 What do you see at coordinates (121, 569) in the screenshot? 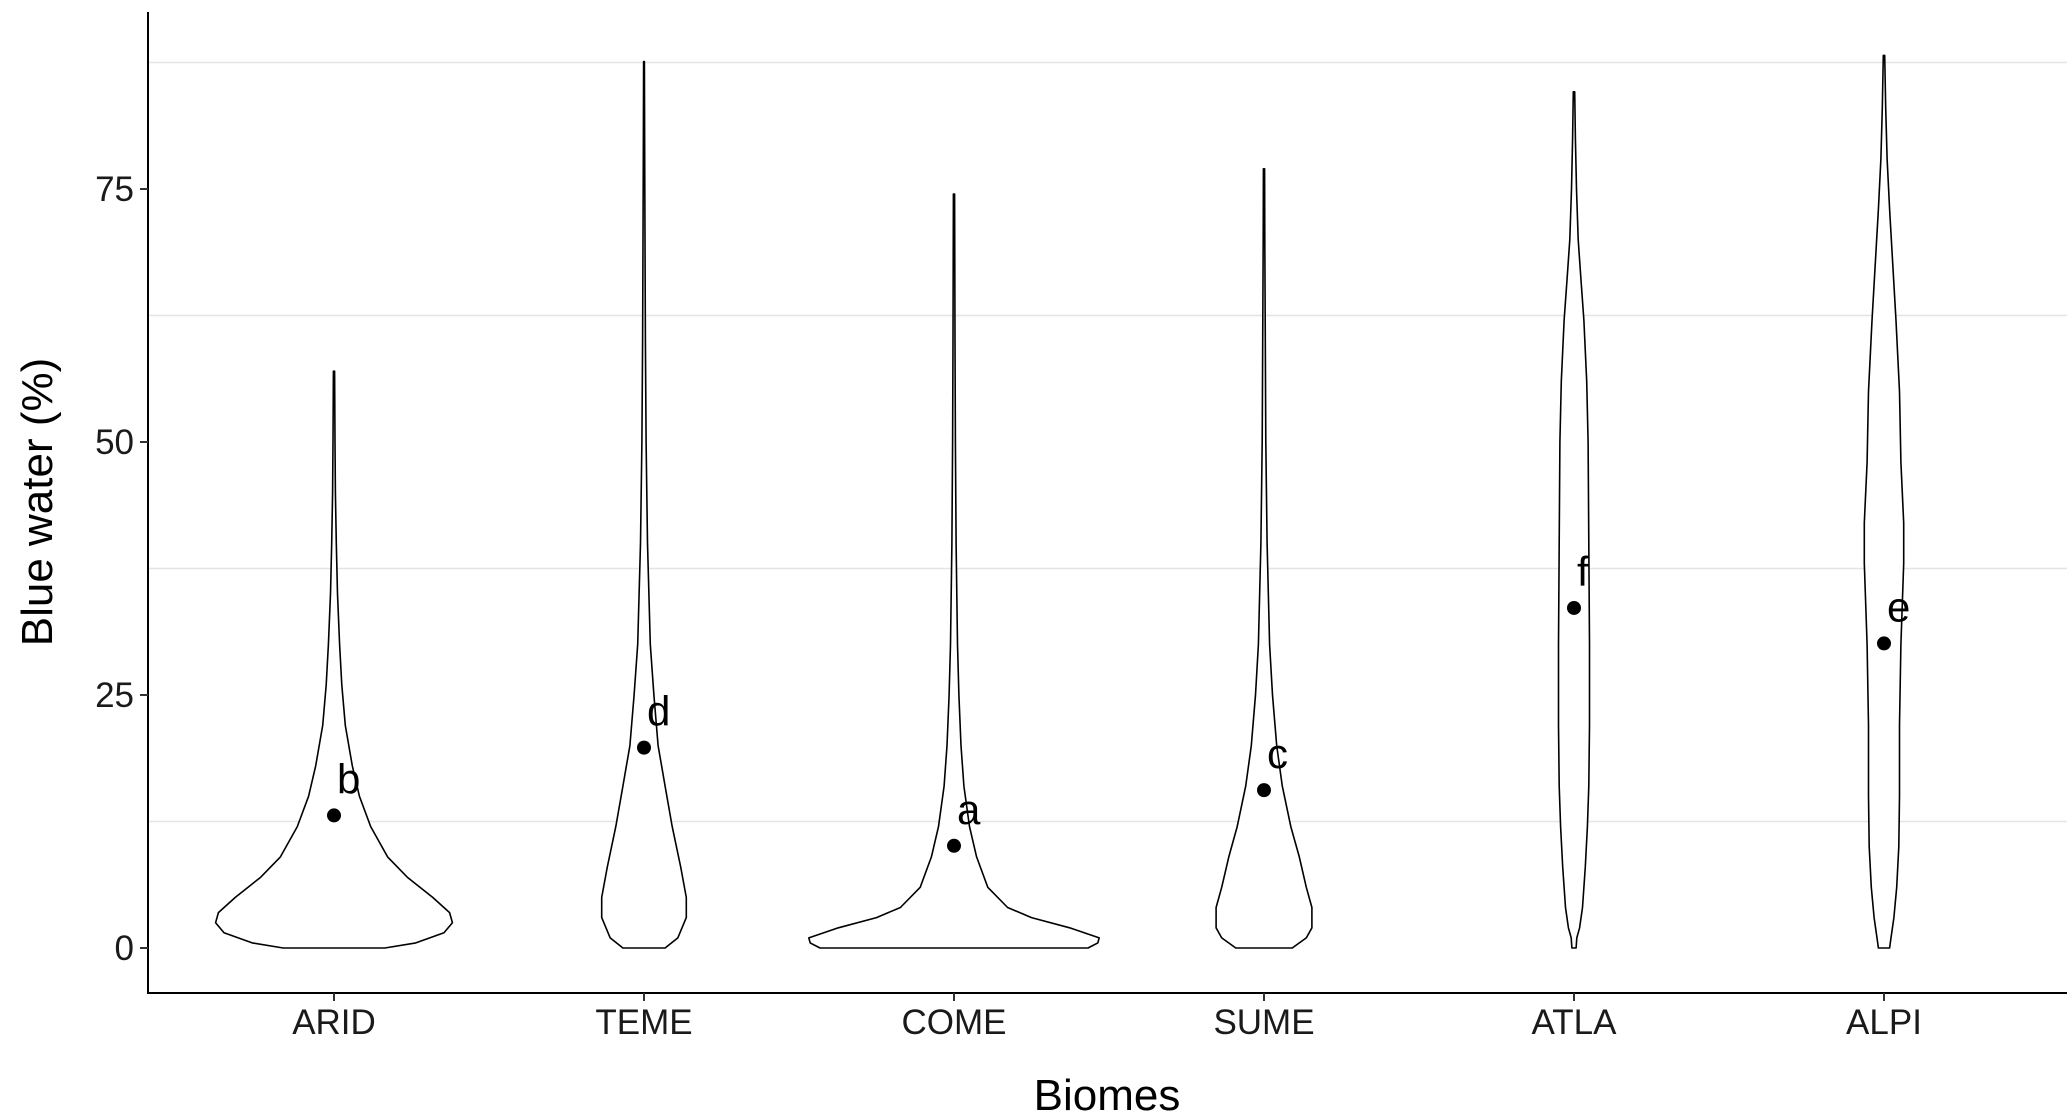
I see `y-axis-ticks: 0 25 50 75` at bounding box center [121, 569].